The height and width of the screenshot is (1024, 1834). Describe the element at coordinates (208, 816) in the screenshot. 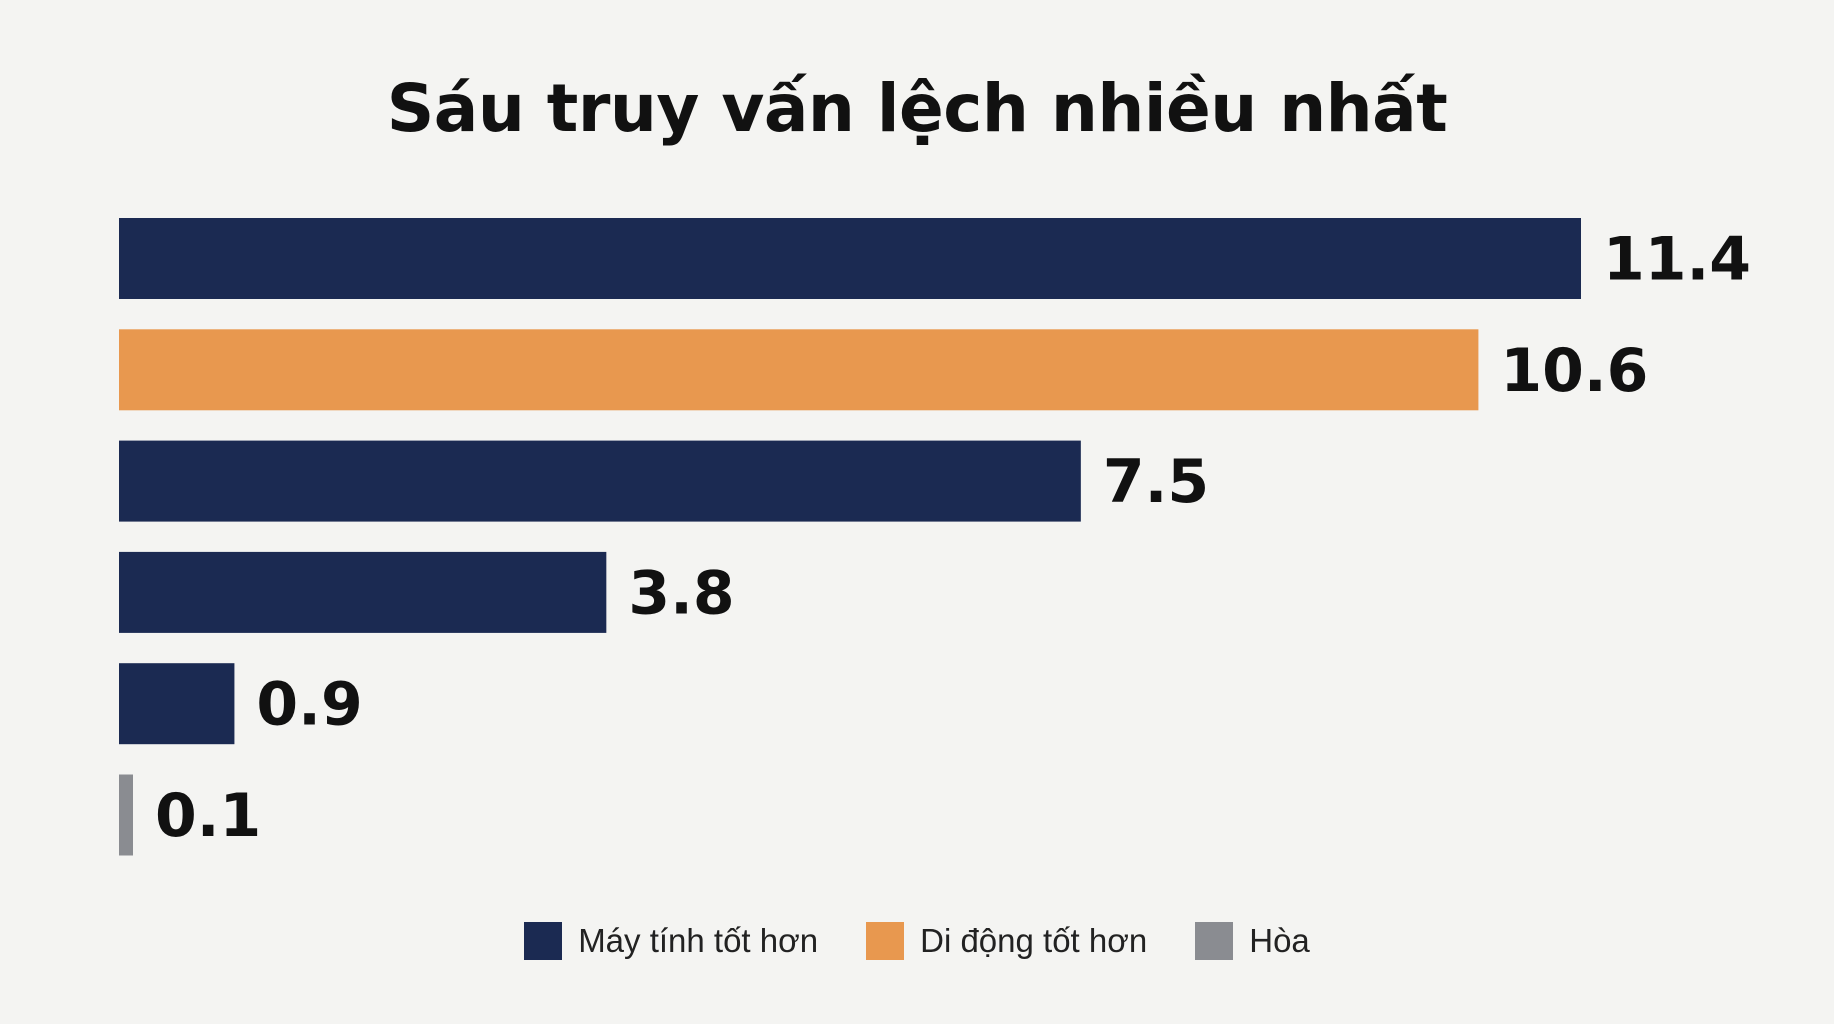

I see `bar-value-label-6: 0.1` at that location.